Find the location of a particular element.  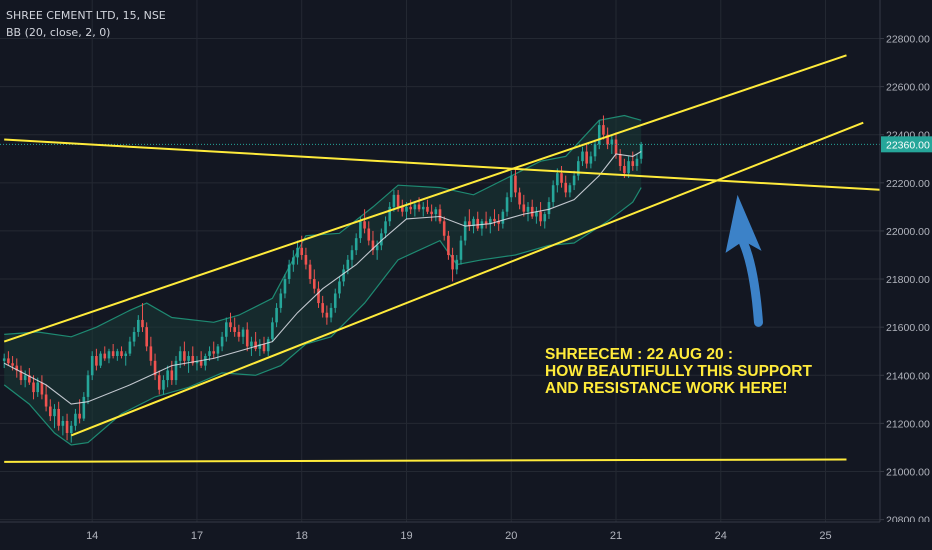

annotation-line: SHREECEM : 22 AUG 20 : is located at coordinates (639, 354).